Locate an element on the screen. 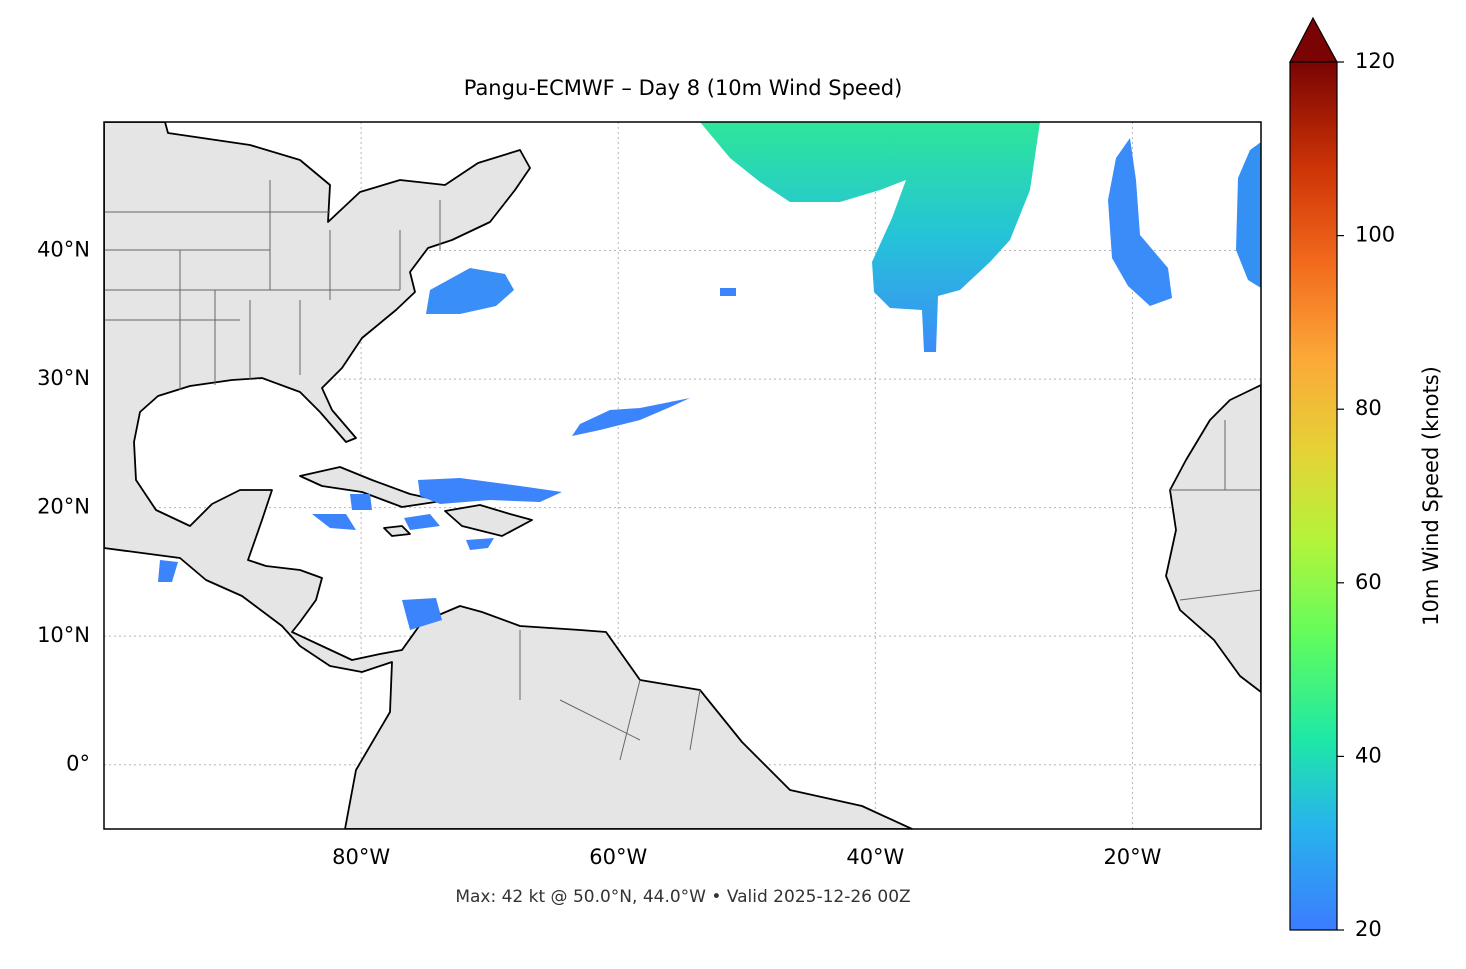 The height and width of the screenshot is (969, 1466). colorbar-tick-label: 120 is located at coordinates (1375, 61).